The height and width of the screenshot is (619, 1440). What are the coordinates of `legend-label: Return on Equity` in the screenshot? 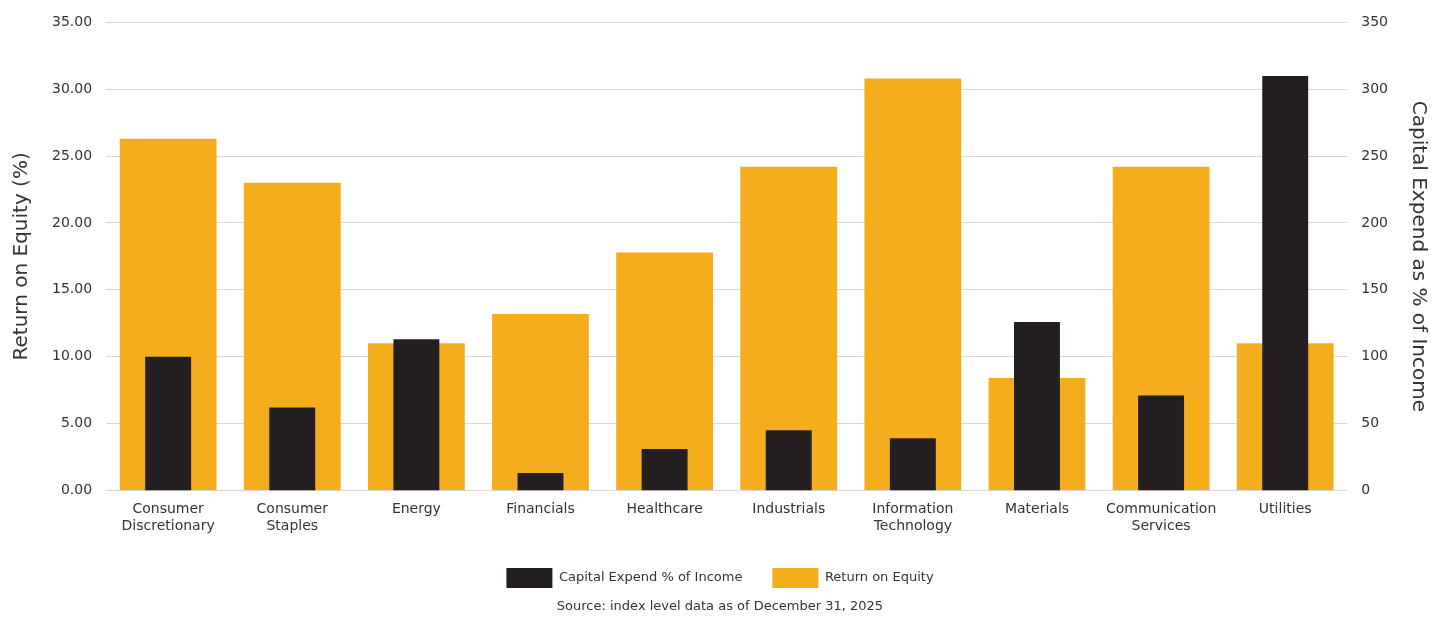 It's located at (879, 577).